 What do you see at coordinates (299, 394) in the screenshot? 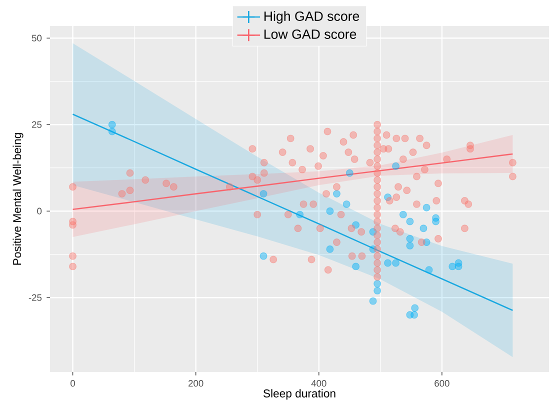
I see `x-axis-title: Sleep duration` at bounding box center [299, 394].